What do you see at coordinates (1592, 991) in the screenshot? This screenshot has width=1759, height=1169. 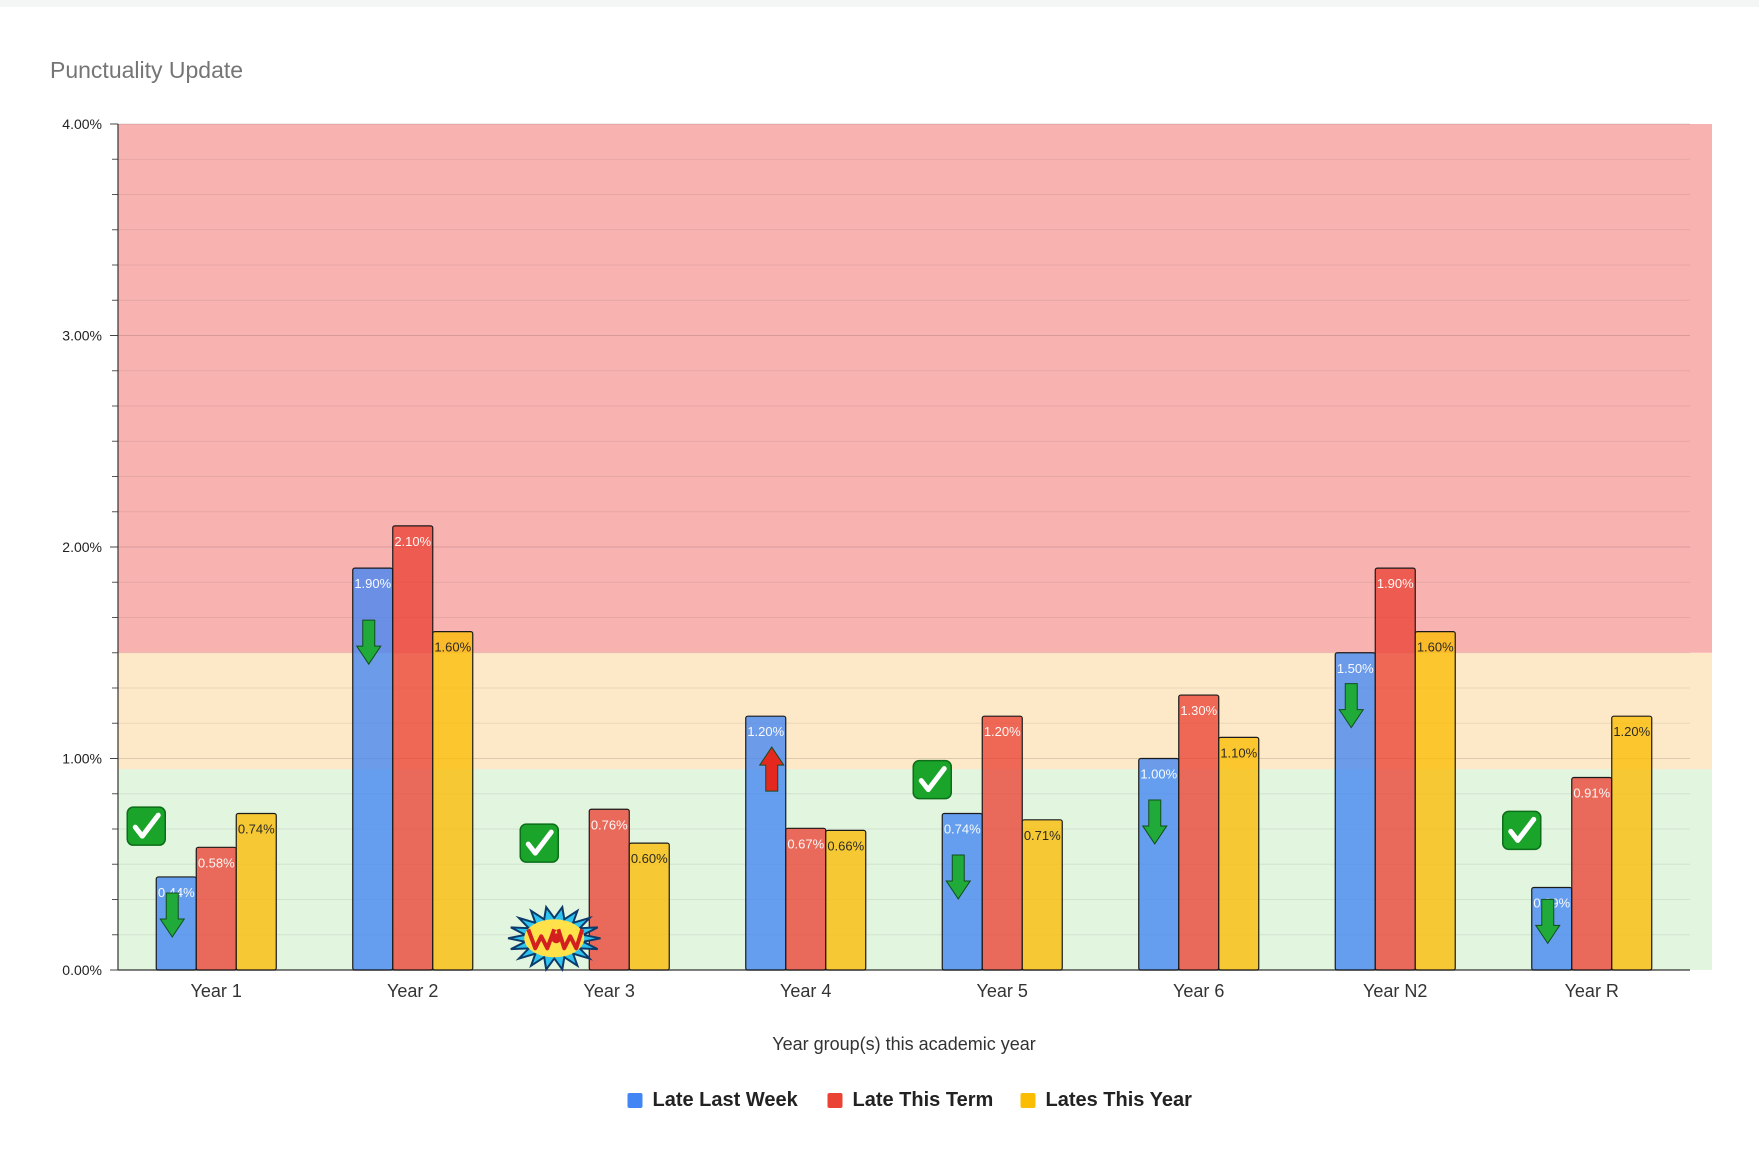 I see `x-tick-label: Year R` at bounding box center [1592, 991].